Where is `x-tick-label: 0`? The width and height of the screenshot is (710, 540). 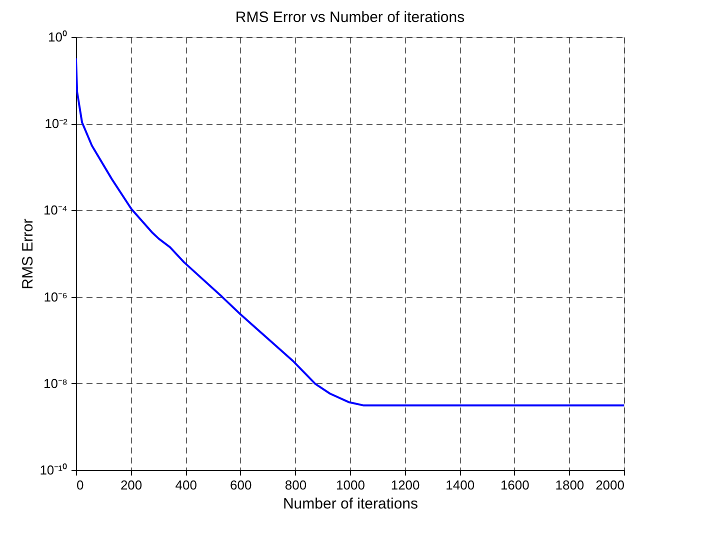 x-tick-label: 0 is located at coordinates (80, 485).